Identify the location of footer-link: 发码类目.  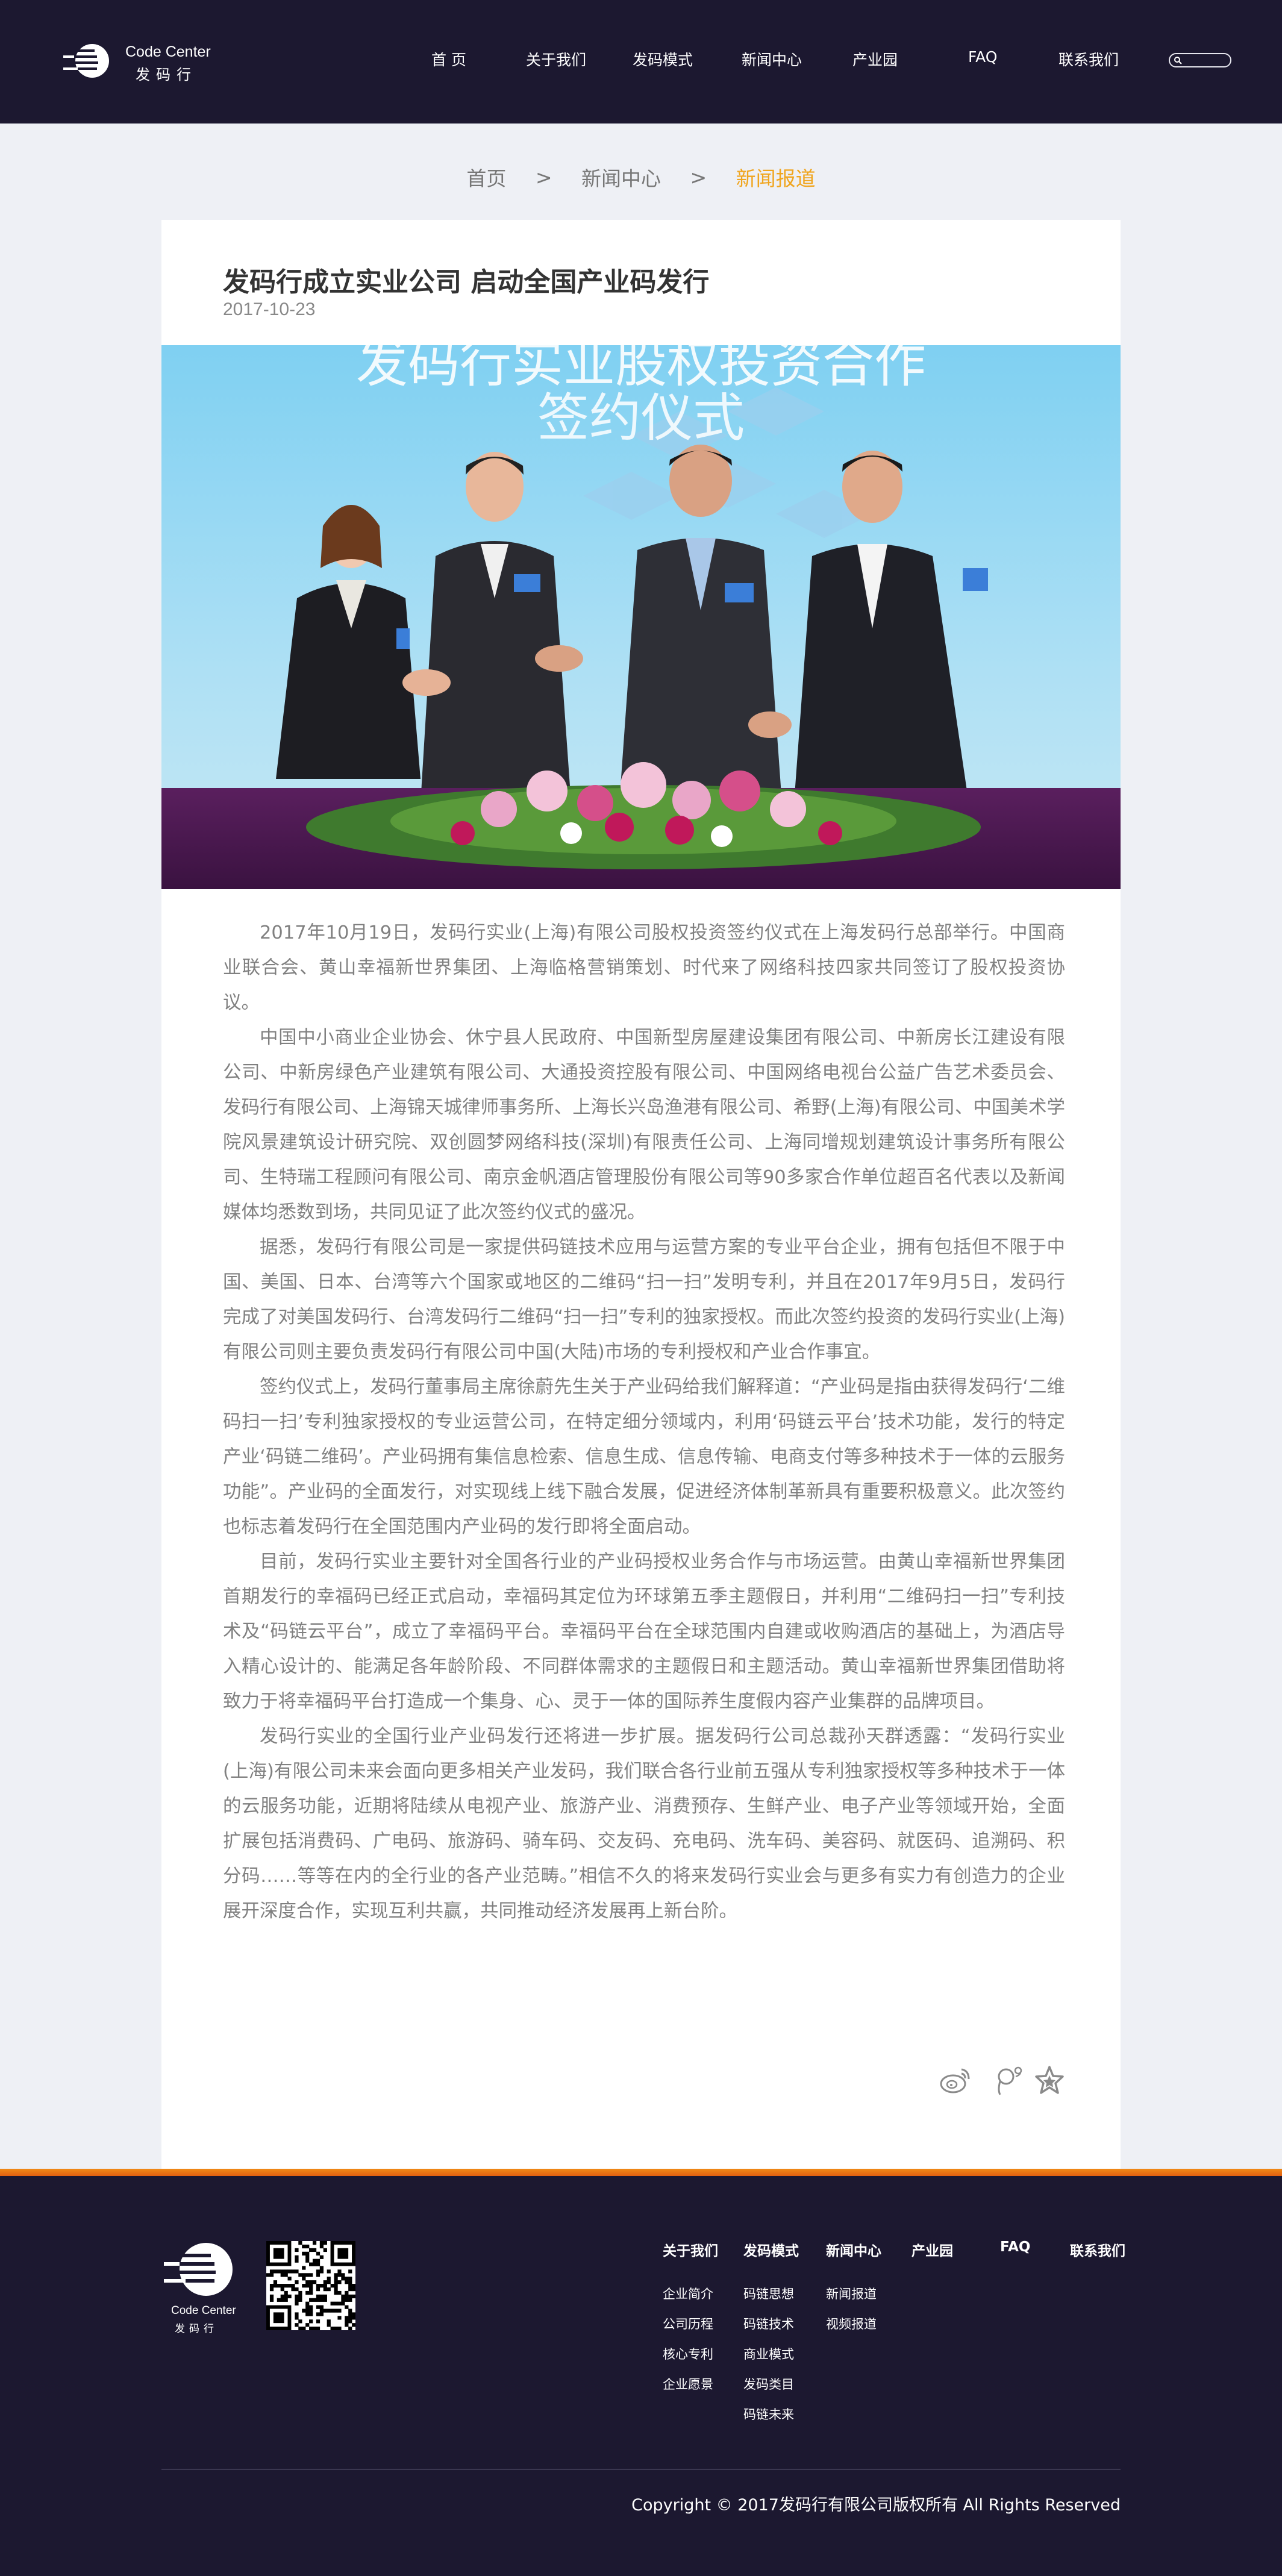
(768, 2385).